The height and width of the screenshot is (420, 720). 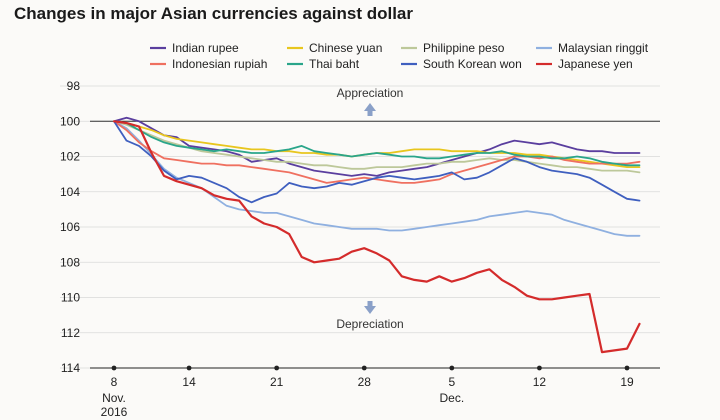 What do you see at coordinates (70, 192) in the screenshot?
I see `y-tick-label: 104` at bounding box center [70, 192].